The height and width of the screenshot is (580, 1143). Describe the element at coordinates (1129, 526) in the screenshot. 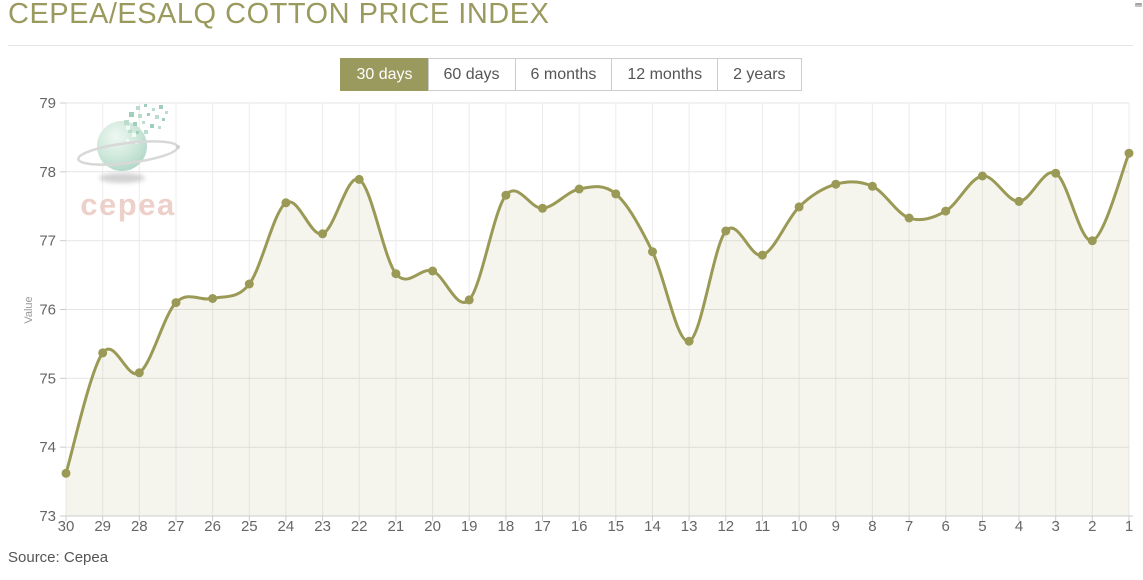

I see `x-axis-label: 1` at that location.